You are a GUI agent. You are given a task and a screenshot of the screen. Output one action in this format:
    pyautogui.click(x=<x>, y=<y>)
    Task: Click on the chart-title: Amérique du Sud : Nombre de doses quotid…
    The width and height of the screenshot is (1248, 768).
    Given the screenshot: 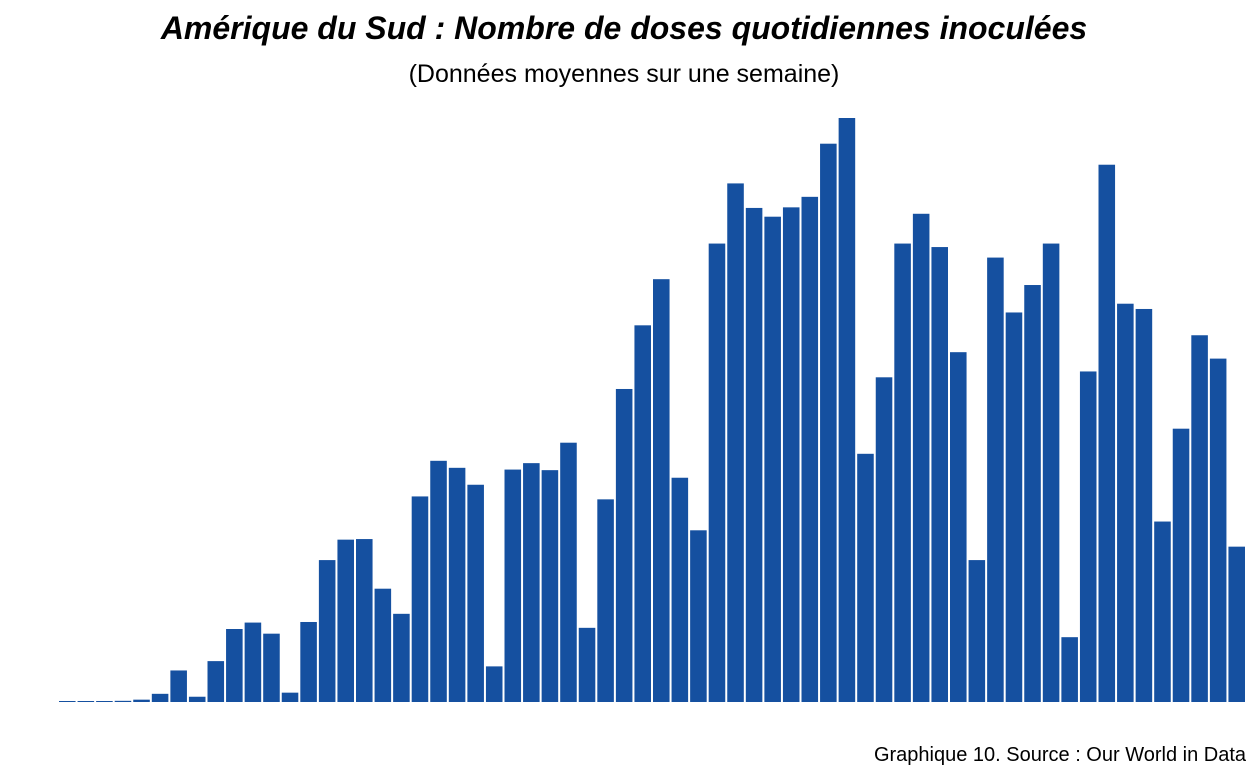 What is the action you would take?
    pyautogui.click(x=624, y=28)
    